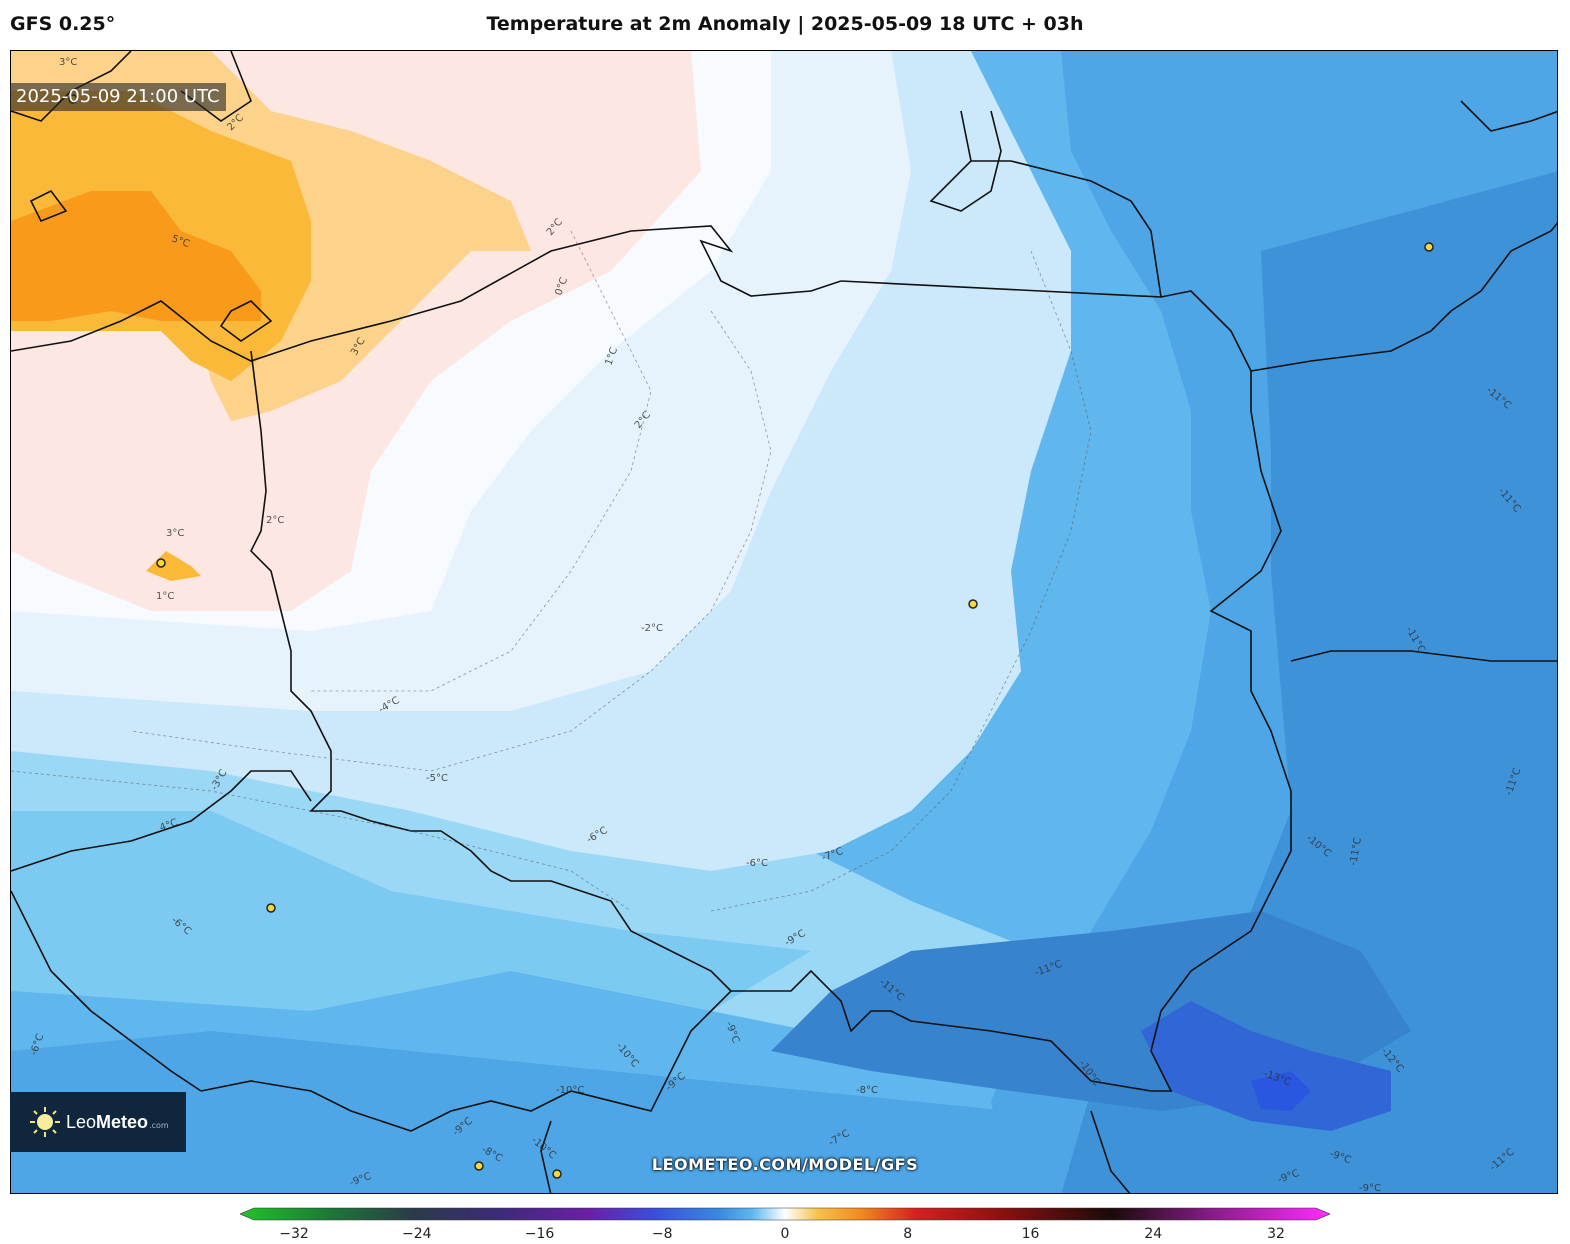 Image resolution: width=1570 pixels, height=1244 pixels. I want to click on color-scale-tick-label: −24, so click(416, 1234).